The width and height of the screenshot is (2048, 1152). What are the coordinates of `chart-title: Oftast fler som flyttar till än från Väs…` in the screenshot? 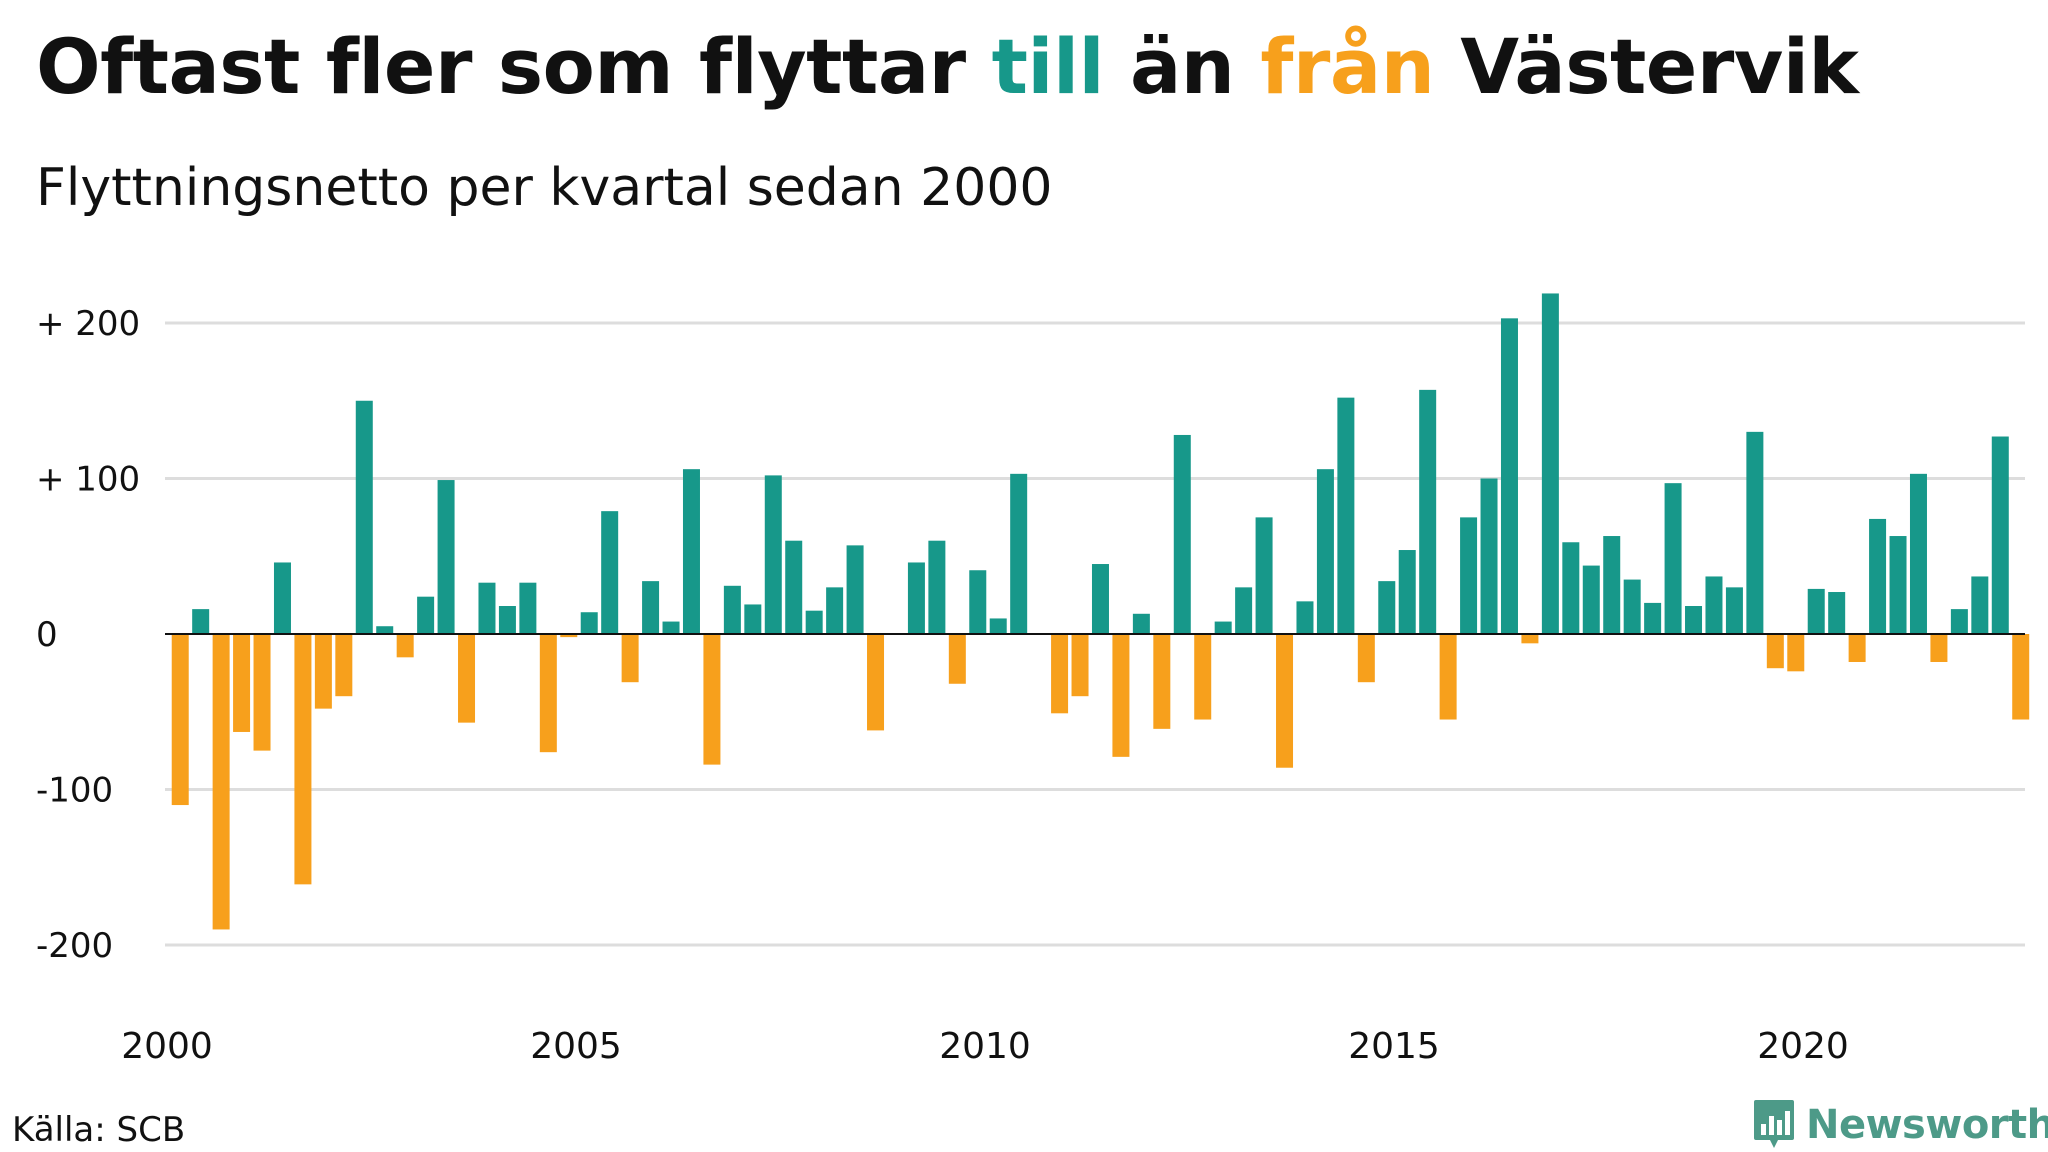 It's located at (947, 66).